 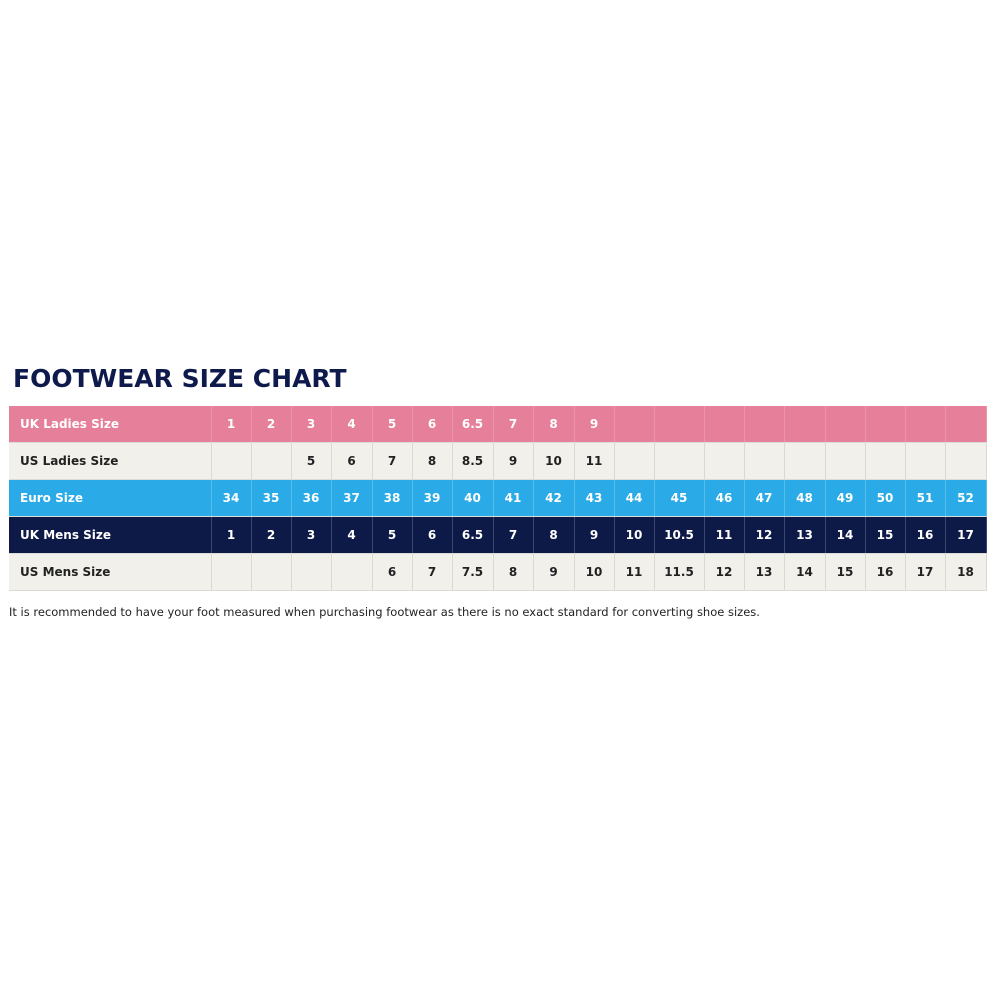 I want to click on row-label: US Mens Size, so click(x=110, y=572).